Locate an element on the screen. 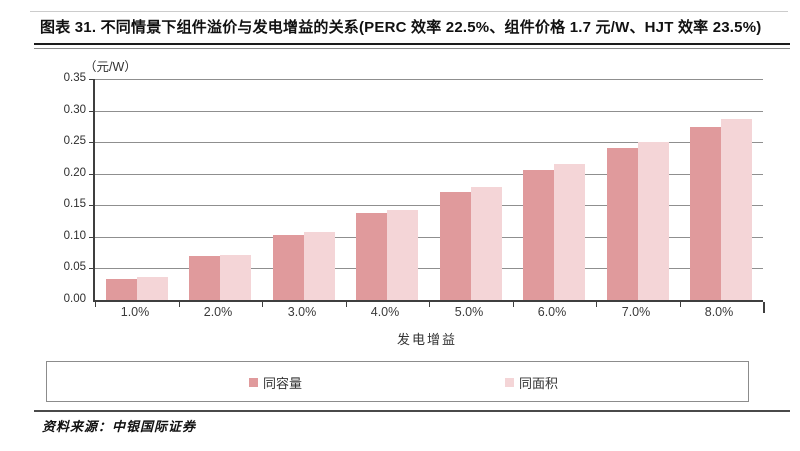 The height and width of the screenshot is (451, 800). bar-同容量-7.0% is located at coordinates (622, 224).